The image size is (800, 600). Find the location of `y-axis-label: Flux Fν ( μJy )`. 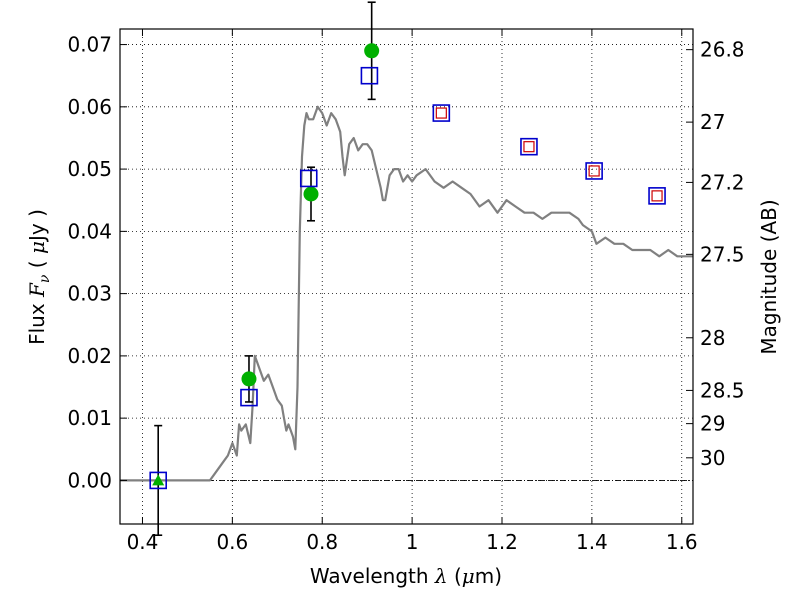

y-axis-label: Flux Fν ( μJy ) is located at coordinates (39, 277).